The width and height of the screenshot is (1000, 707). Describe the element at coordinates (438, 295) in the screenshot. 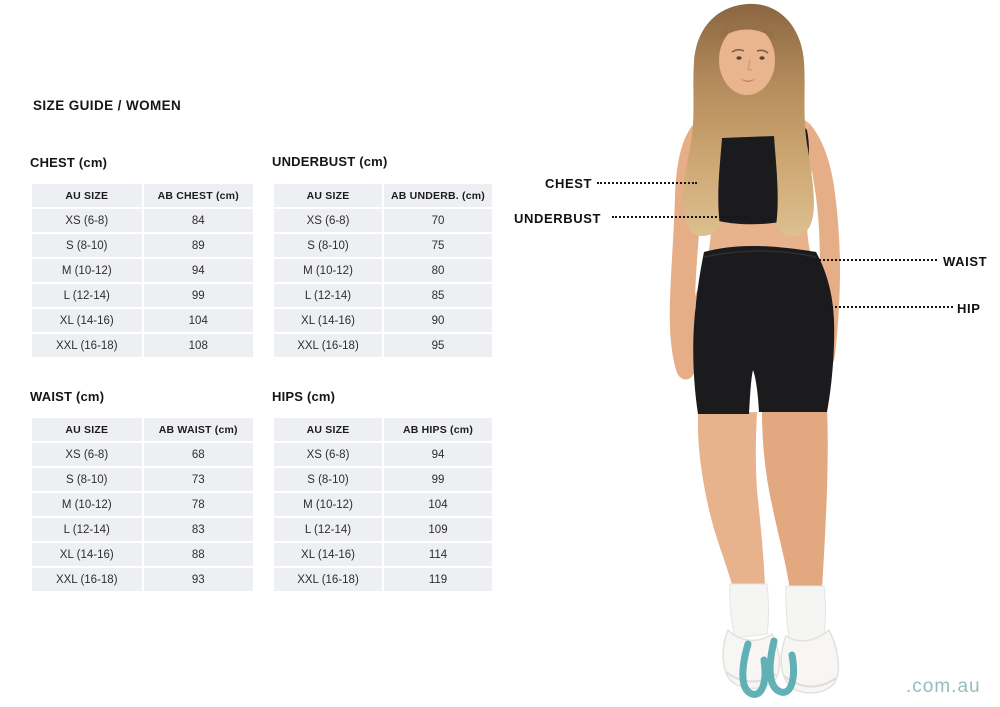

I see `table-cell: 85` at that location.